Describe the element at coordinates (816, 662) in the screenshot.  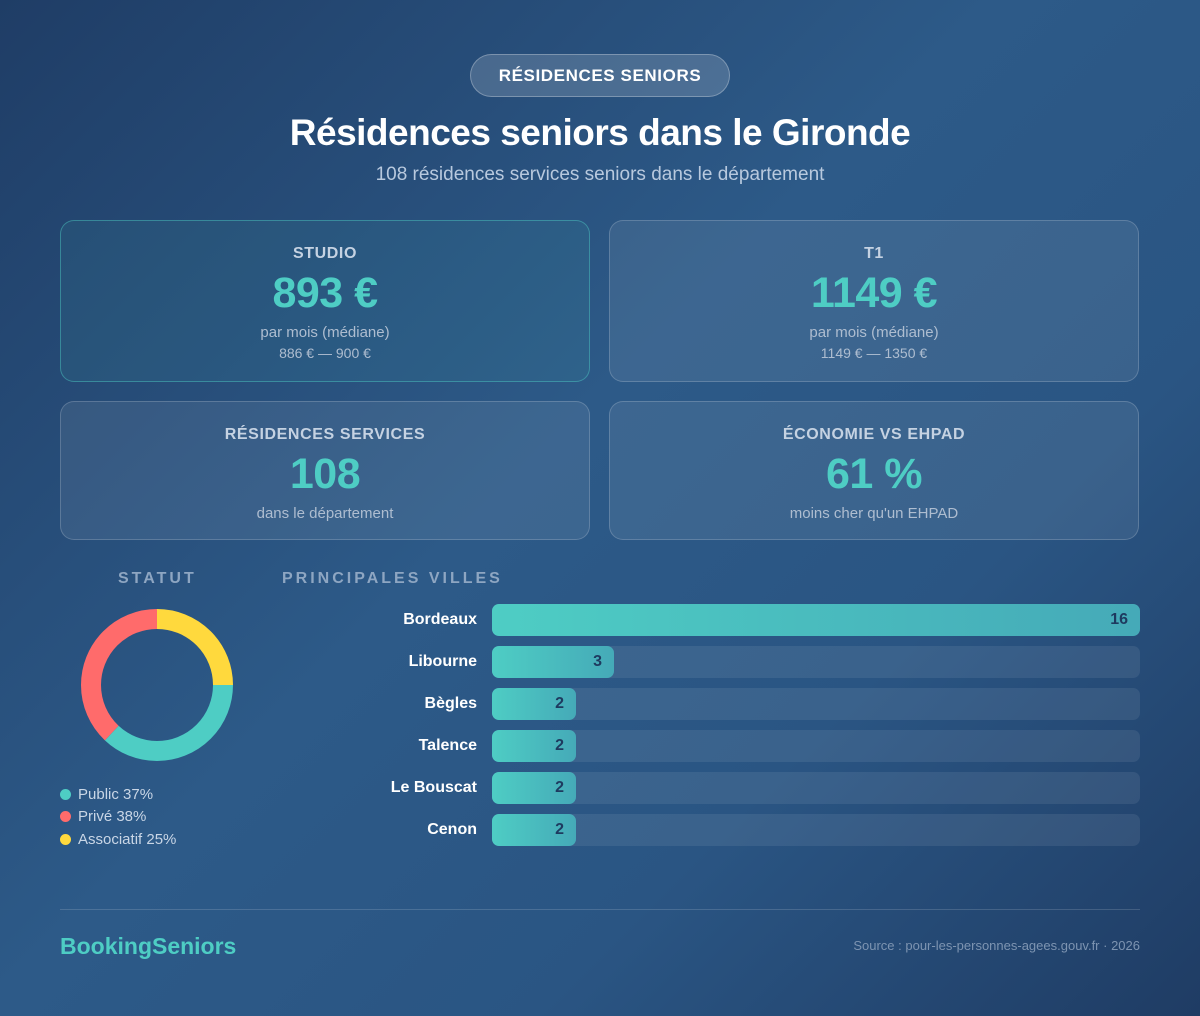
I see `bar-track: 3` at that location.